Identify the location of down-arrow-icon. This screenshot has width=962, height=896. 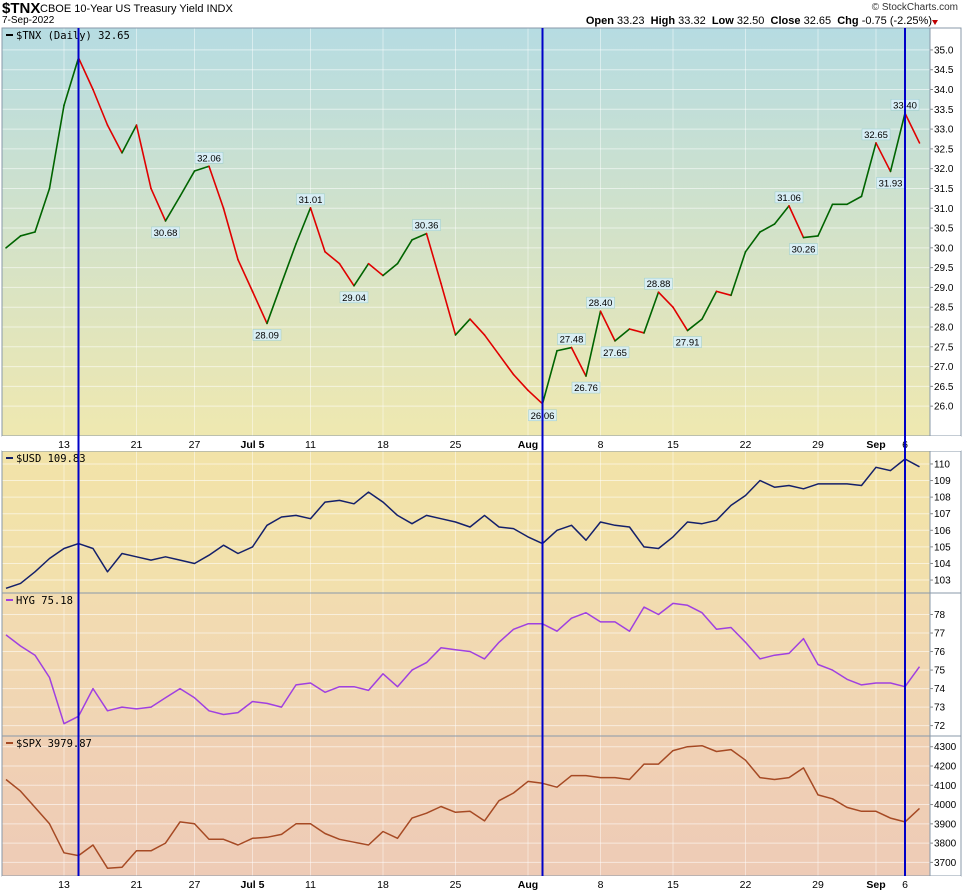
(935, 22).